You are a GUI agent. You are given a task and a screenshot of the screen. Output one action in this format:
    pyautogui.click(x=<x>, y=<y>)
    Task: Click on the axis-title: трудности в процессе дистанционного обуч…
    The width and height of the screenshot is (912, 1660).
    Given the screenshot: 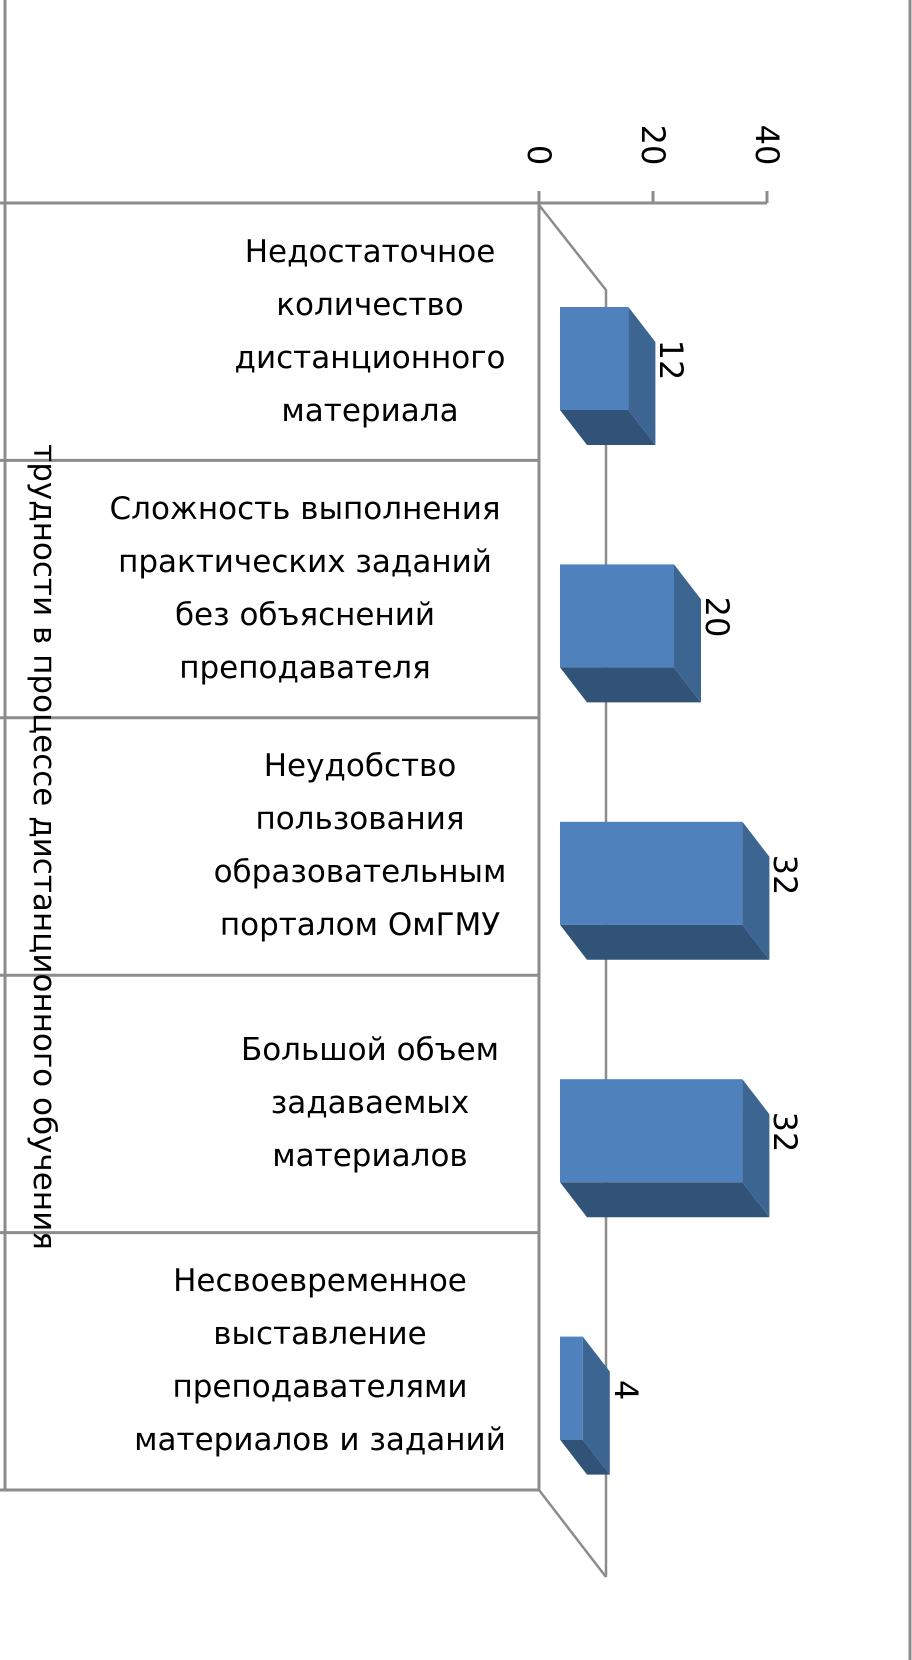 What is the action you would take?
    pyautogui.click(x=44, y=847)
    